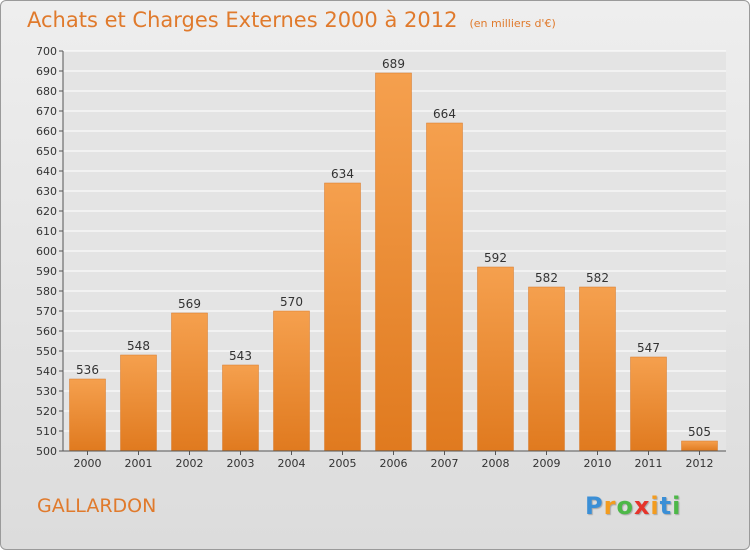 This screenshot has height=550, width=750. What do you see at coordinates (648, 348) in the screenshot?
I see `bar-value-label: 547` at bounding box center [648, 348].